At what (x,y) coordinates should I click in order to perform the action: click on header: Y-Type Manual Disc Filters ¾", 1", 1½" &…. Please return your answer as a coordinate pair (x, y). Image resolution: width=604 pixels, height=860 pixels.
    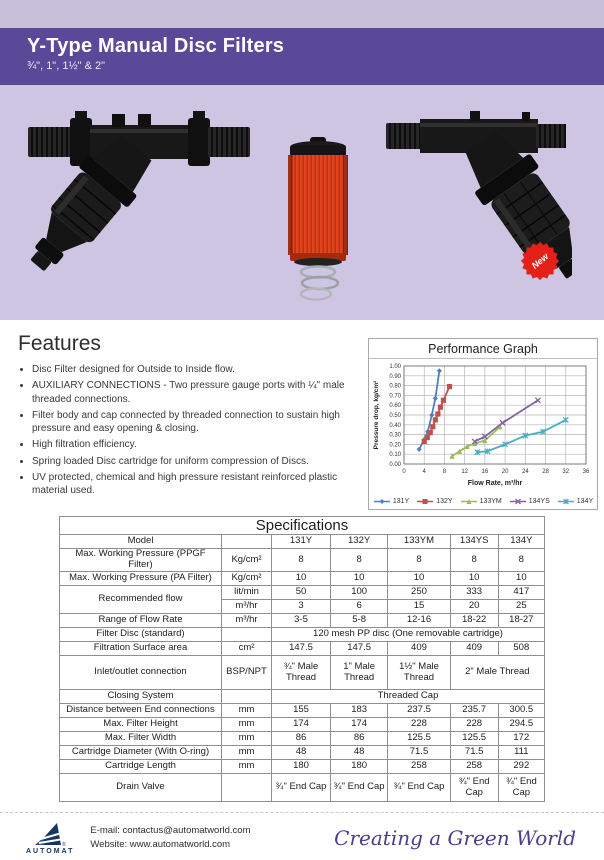
    Looking at the image, I should click on (302, 56).